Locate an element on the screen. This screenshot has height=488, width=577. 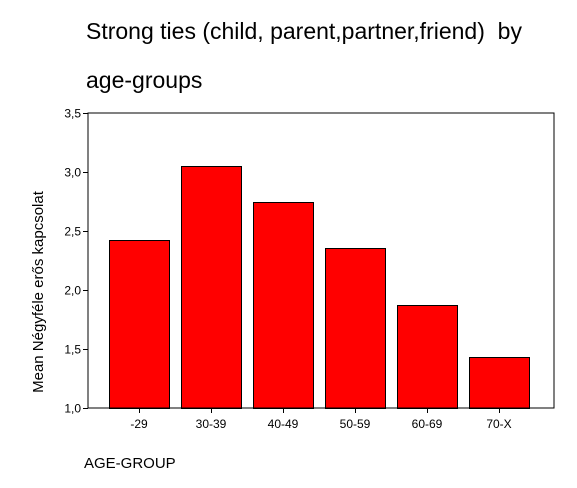
x-tick-label: 50-59 is located at coordinates (355, 424).